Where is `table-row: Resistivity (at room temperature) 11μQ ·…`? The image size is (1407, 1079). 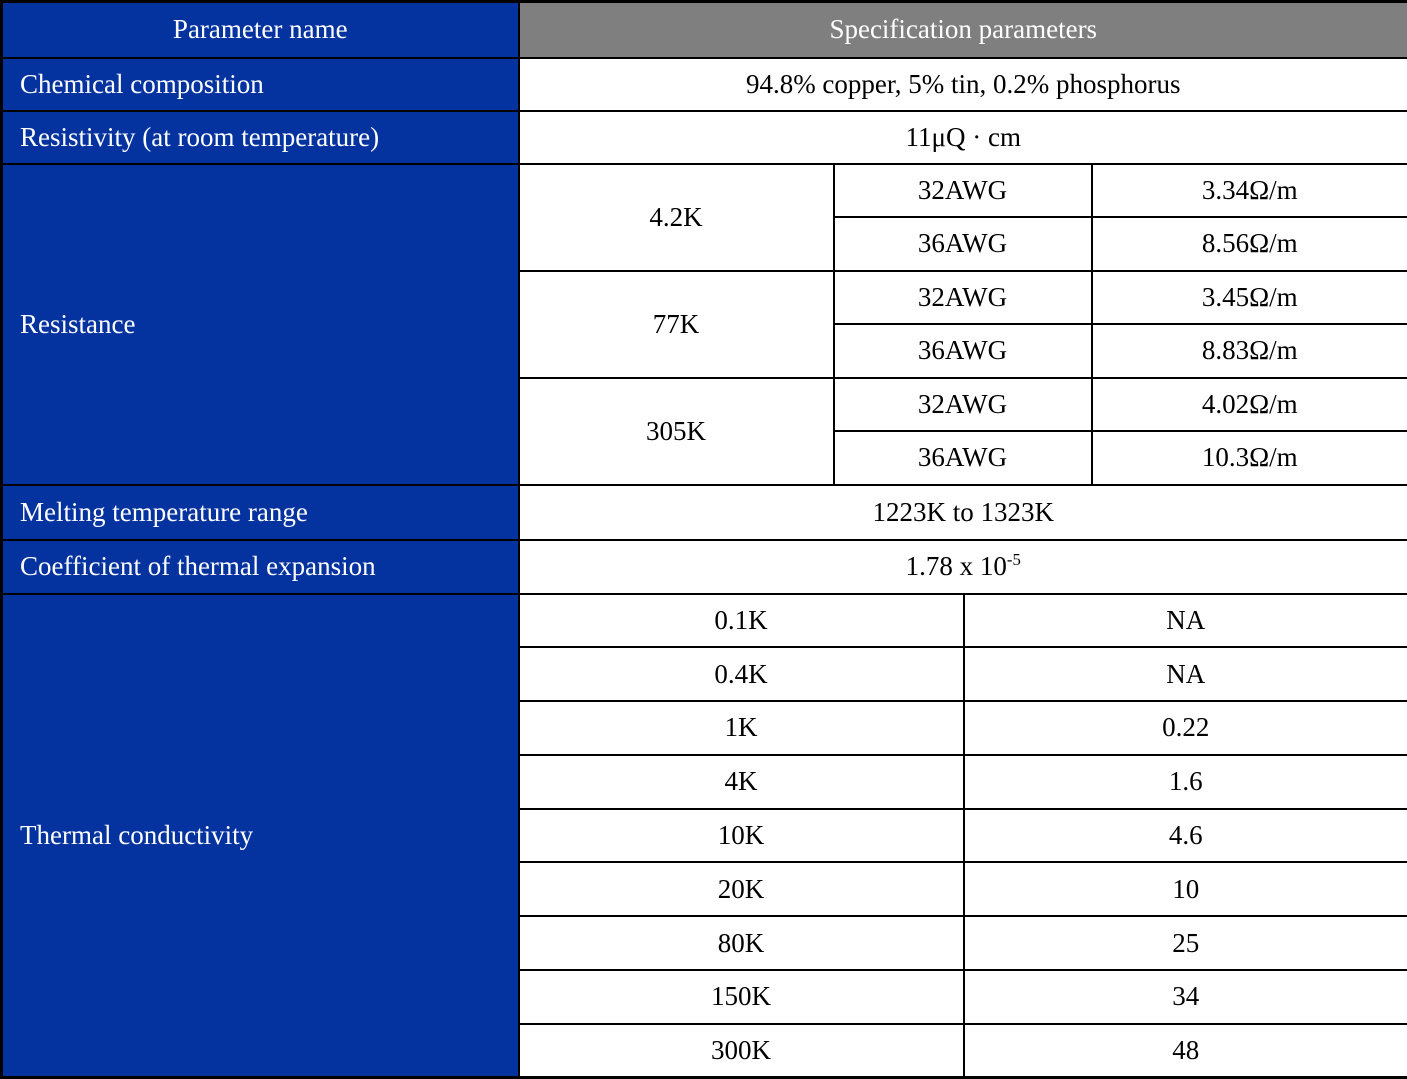 table-row: Resistivity (at room temperature) 11μQ ·… is located at coordinates (704, 137).